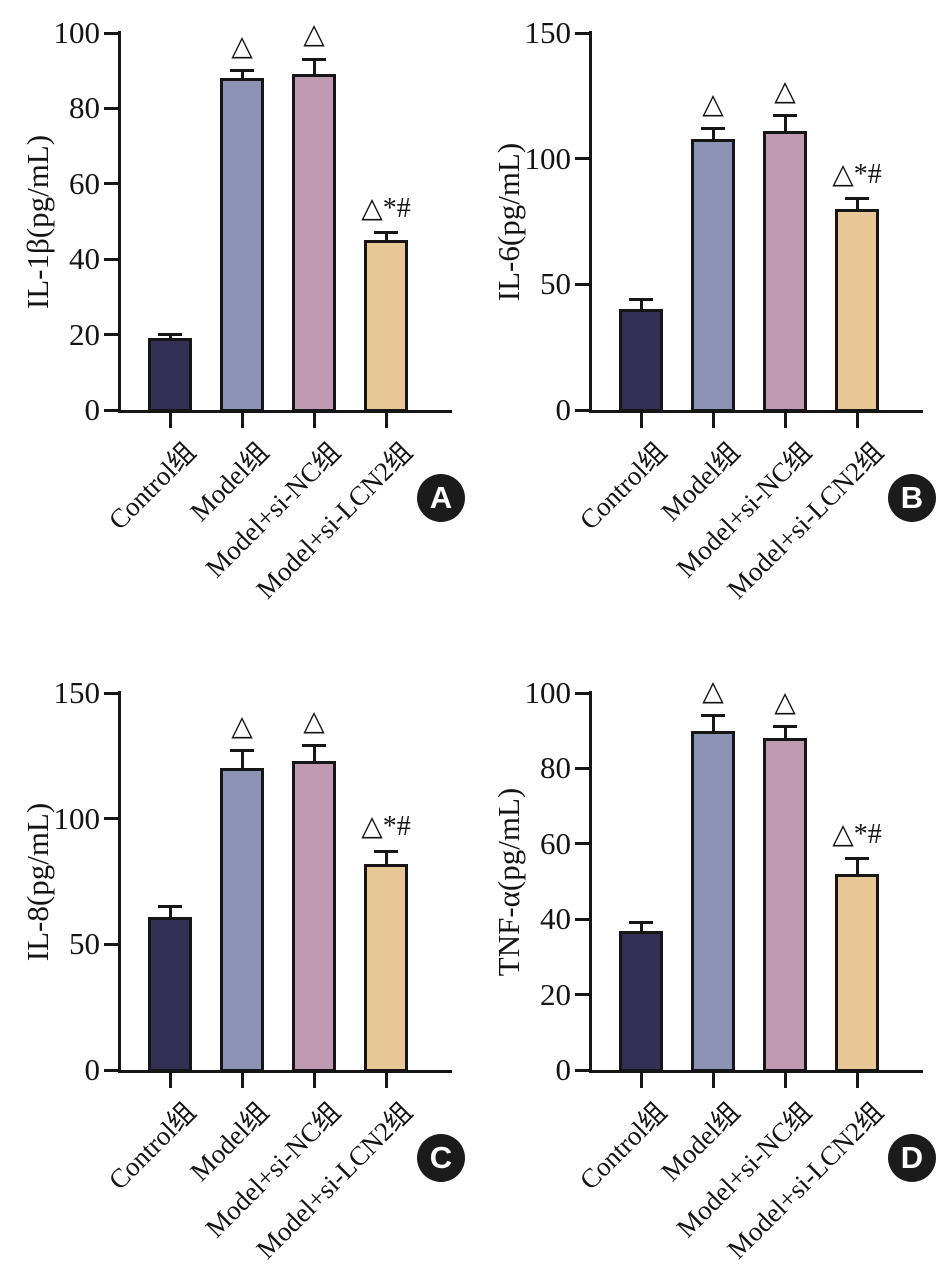  What do you see at coordinates (555, 843) in the screenshot?
I see `y-tick-label: 60` at bounding box center [555, 843].